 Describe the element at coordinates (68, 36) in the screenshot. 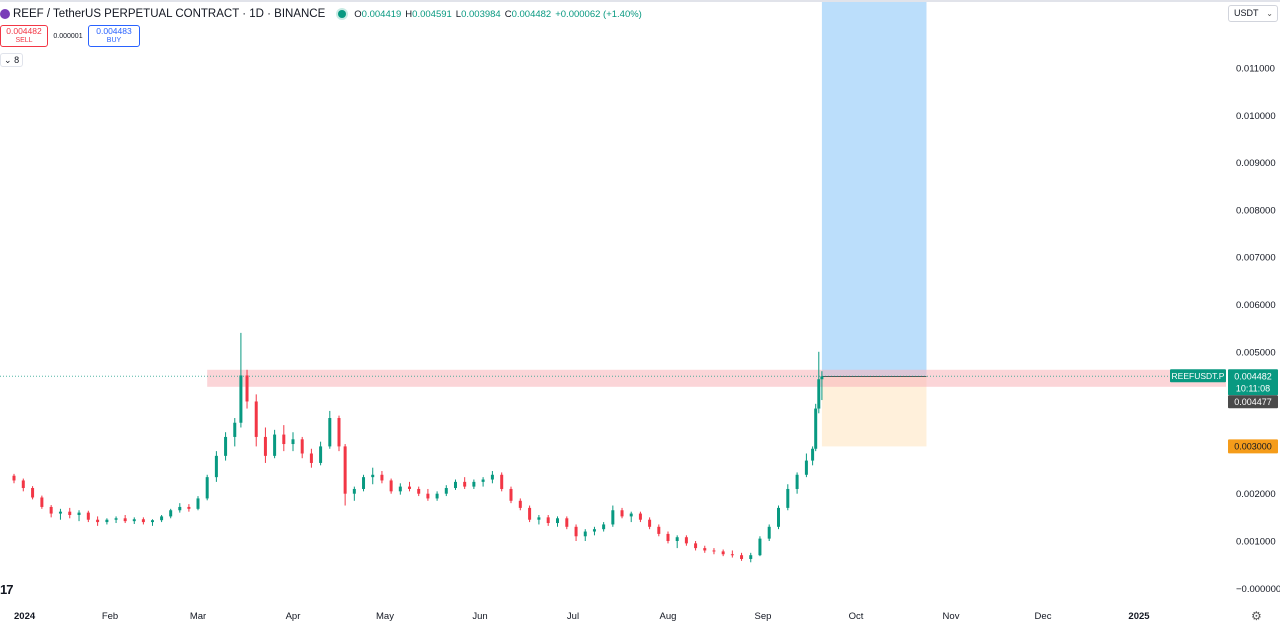

I see `spread-value: 0.000001` at that location.